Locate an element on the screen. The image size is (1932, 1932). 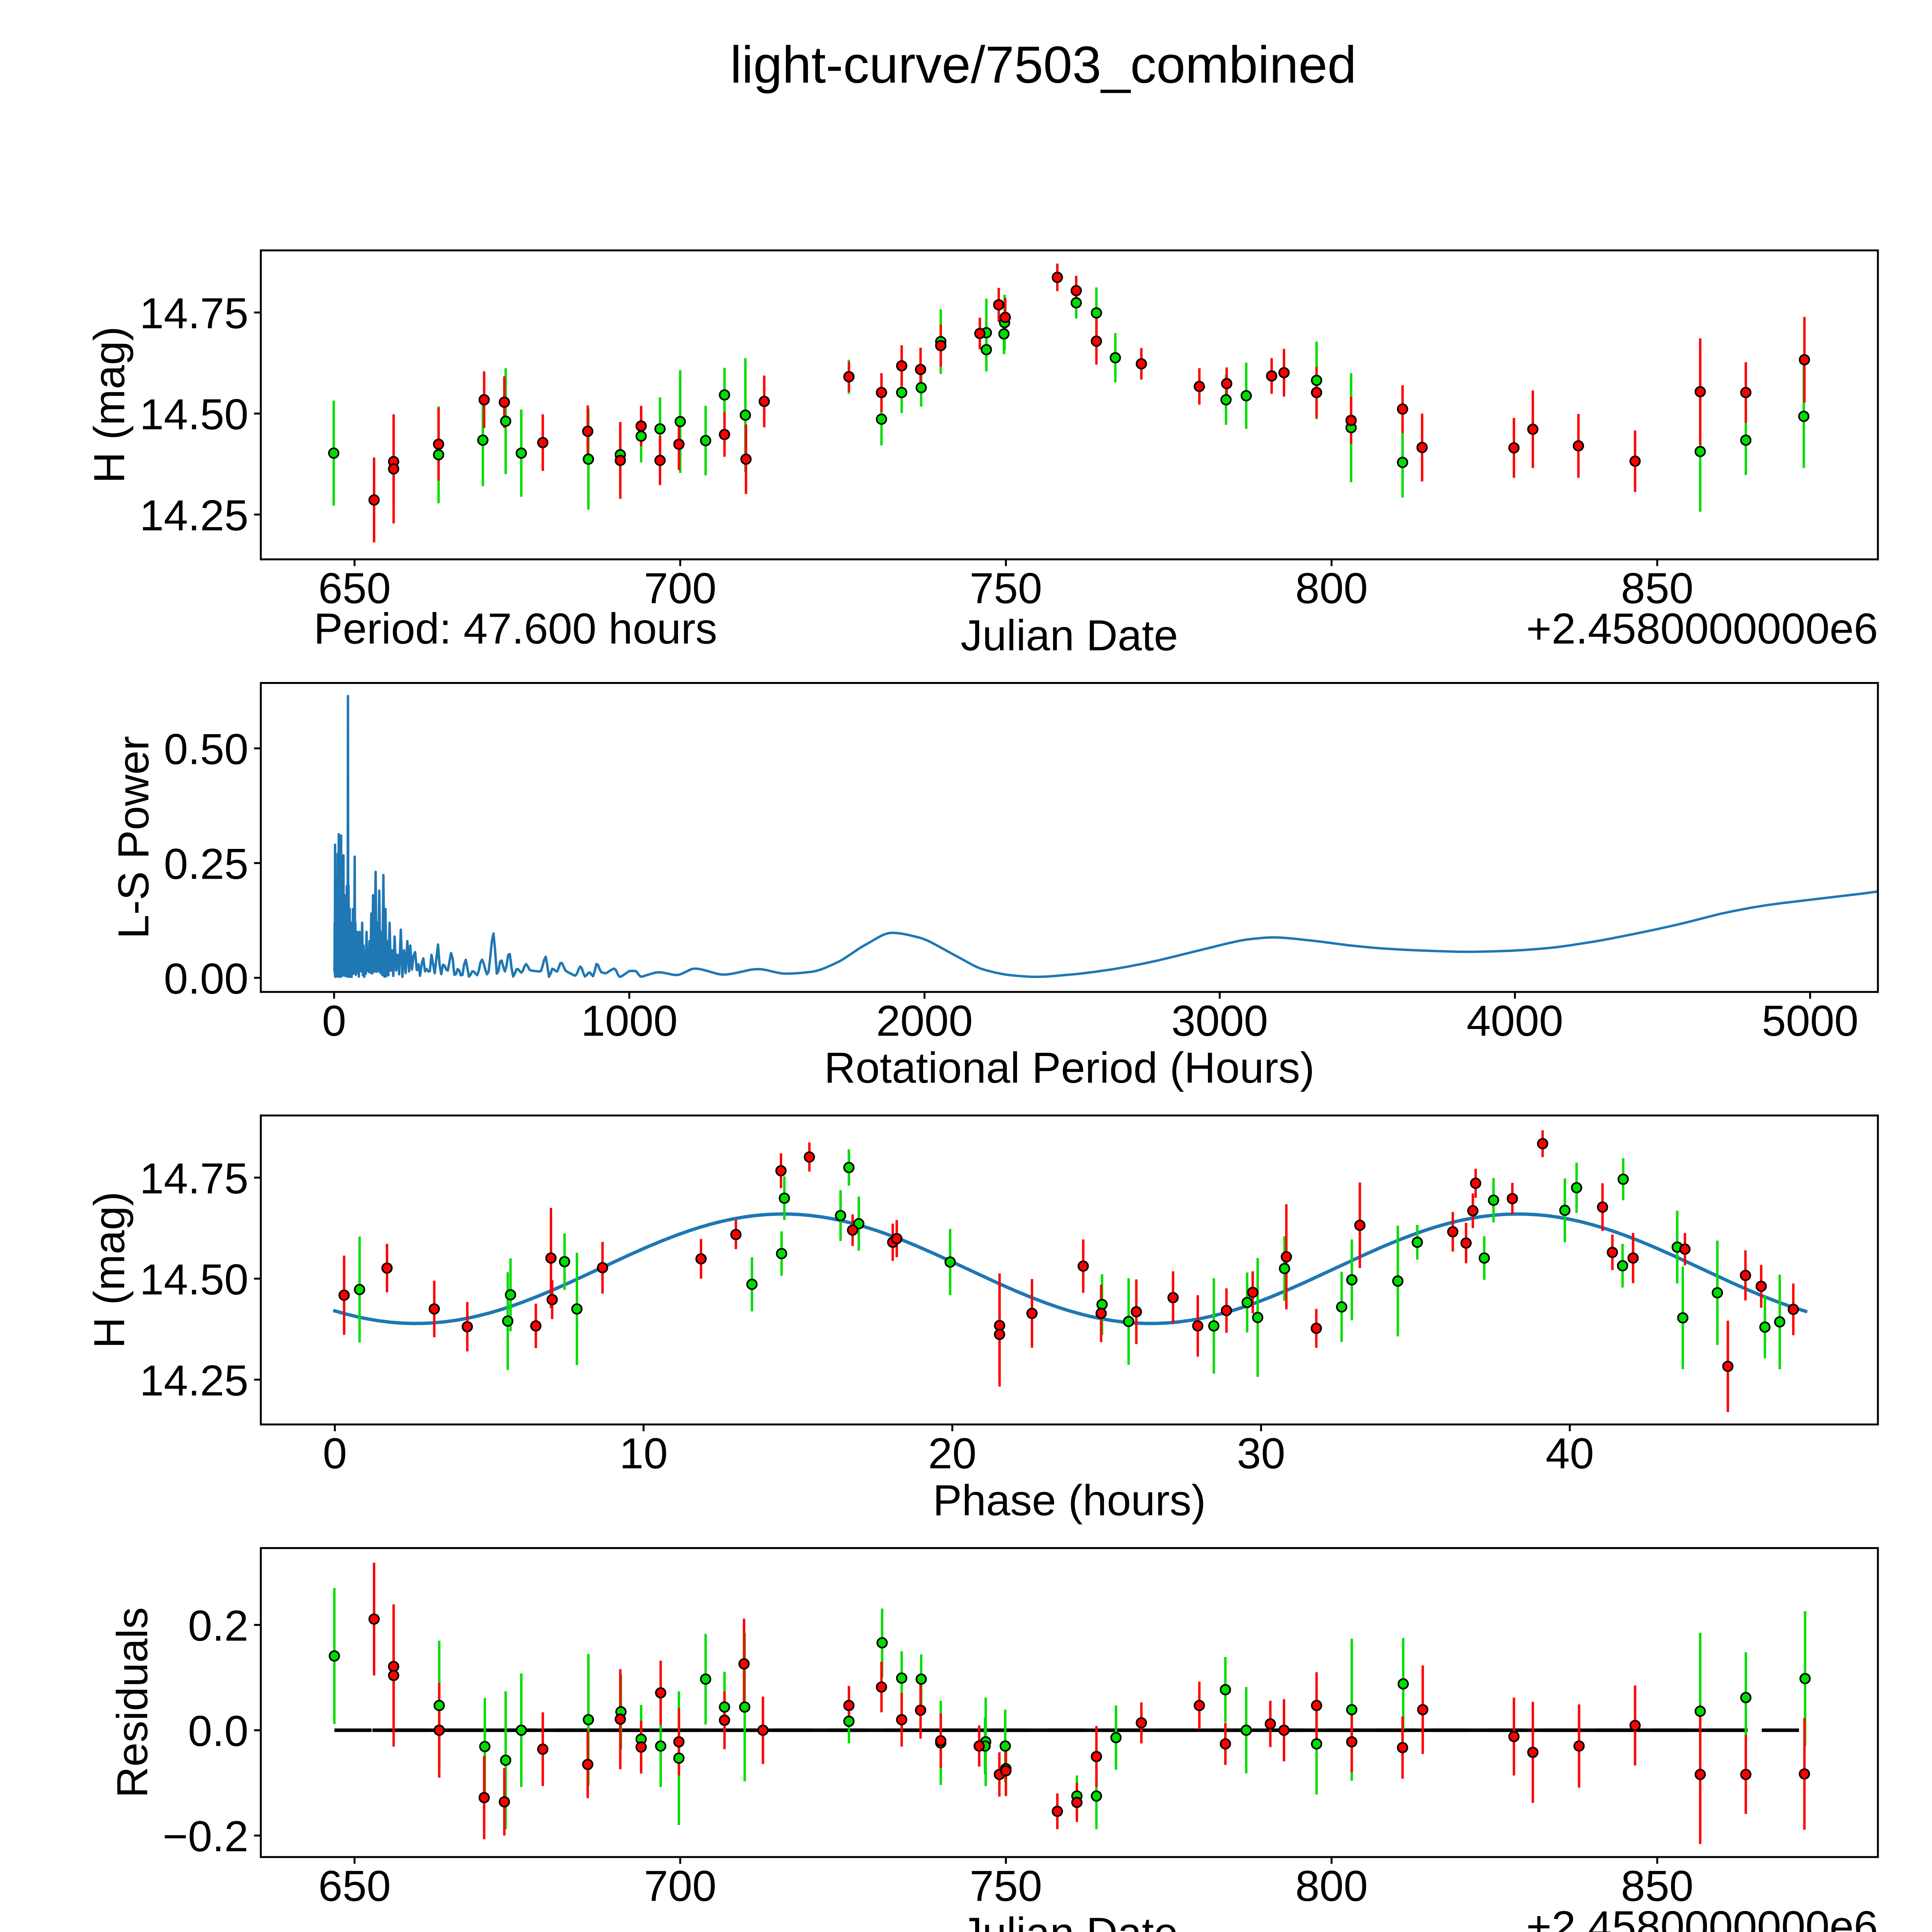
svg-text: 0.50 is located at coordinates (206, 749).